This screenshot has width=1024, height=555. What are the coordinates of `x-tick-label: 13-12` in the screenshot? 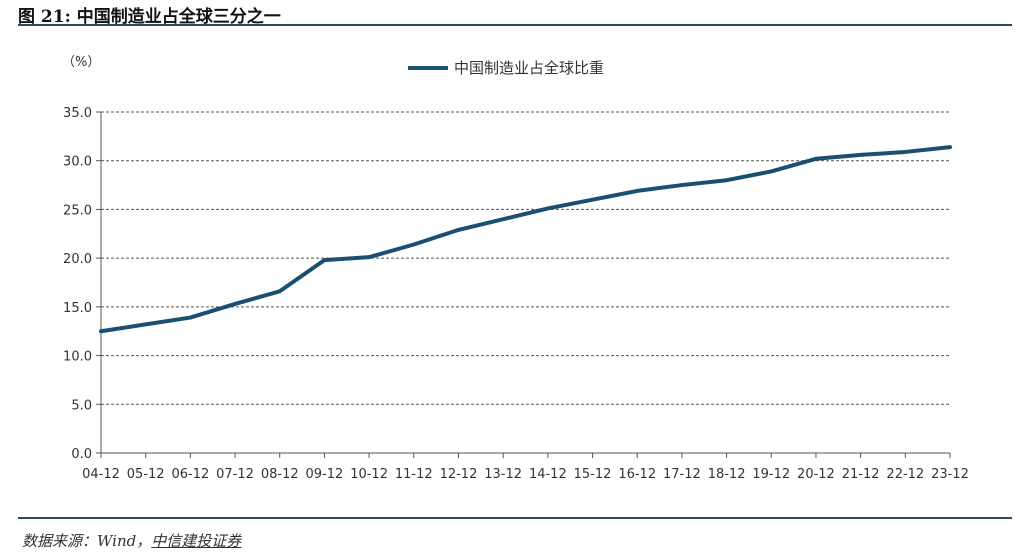 It's located at (503, 474).